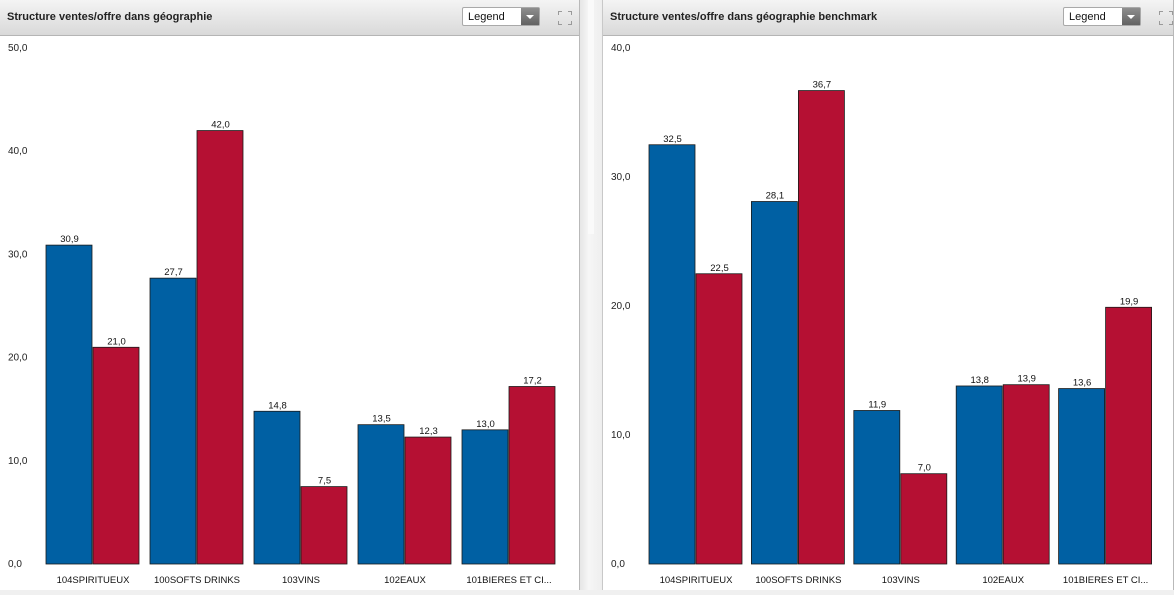  Describe the element at coordinates (220, 125) in the screenshot. I see `data-label: 42,0` at that location.